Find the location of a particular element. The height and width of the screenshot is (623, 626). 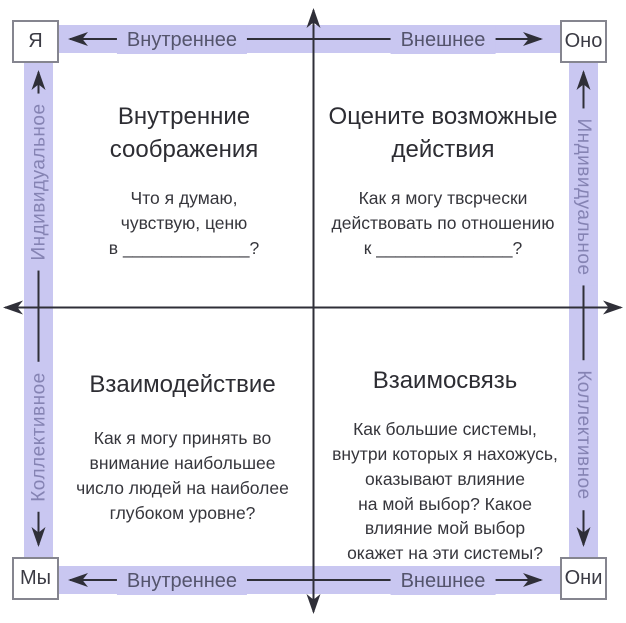

axis-label-bottom-inner: Внутреннее is located at coordinates (182, 581).